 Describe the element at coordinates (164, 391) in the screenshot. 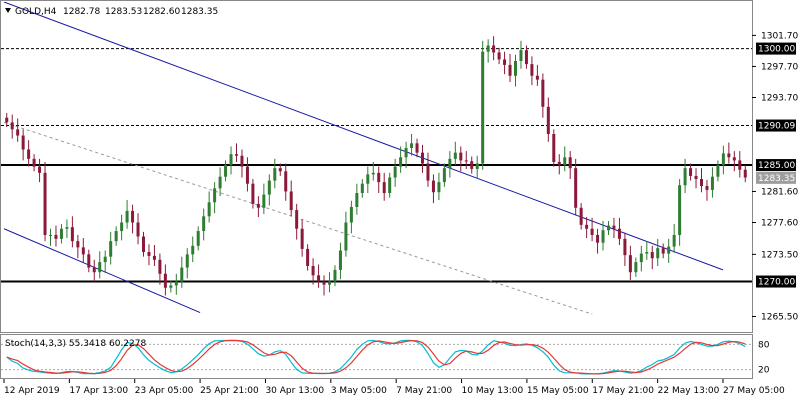

I see `x-tick-label: 23 Apr 05:00` at that location.